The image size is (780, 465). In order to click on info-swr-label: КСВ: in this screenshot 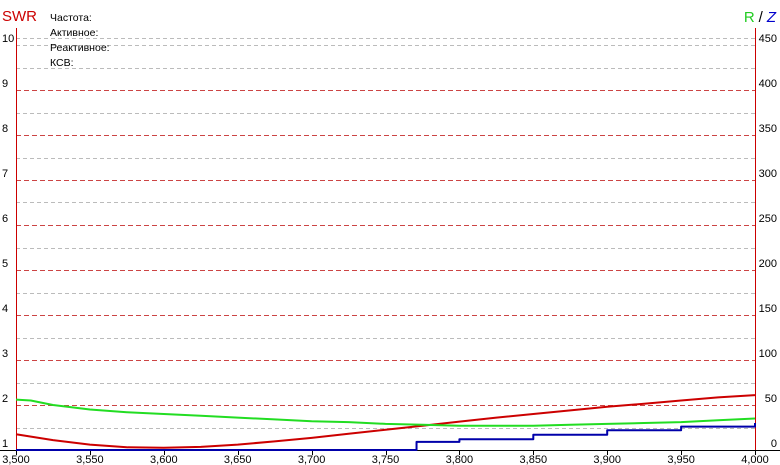, I will do `click(62, 63)`.